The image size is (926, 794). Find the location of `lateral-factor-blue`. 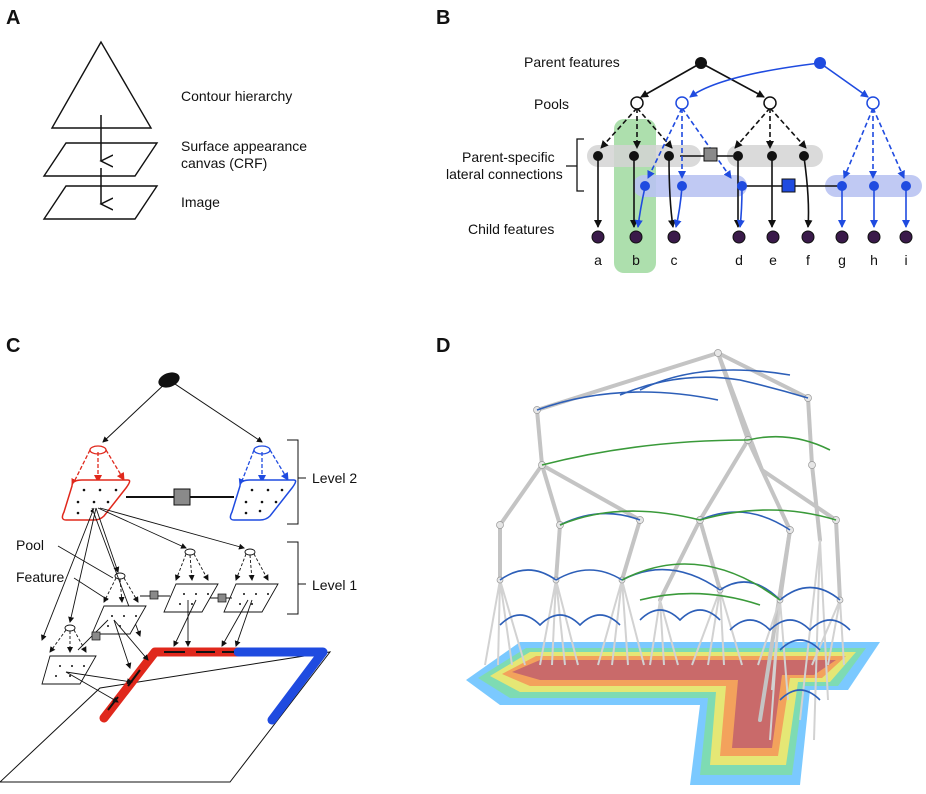

lateral-factor-blue is located at coordinates (788, 185).